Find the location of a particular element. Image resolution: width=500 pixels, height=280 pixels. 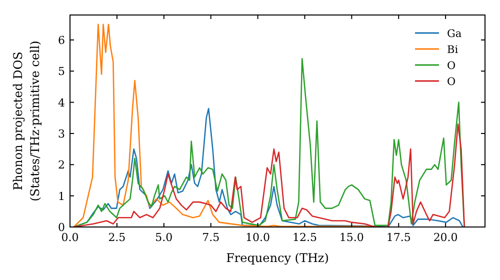

x-tick-label: 10.0 is located at coordinates (258, 237).